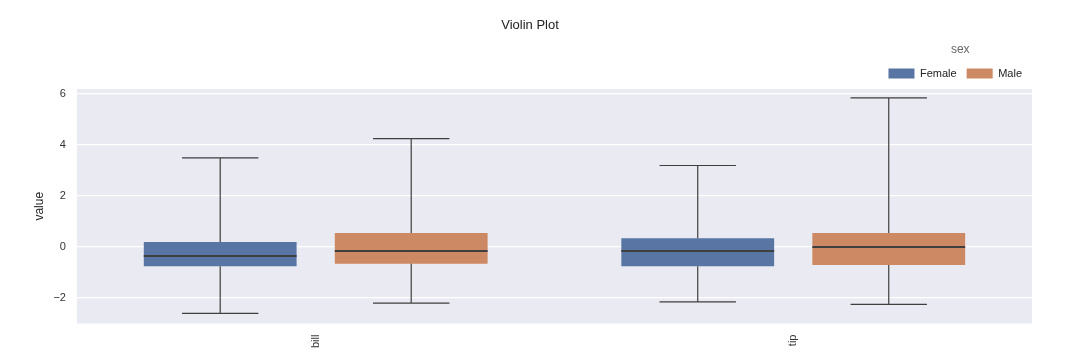  I want to click on x-tick-label: bill, so click(314, 341).